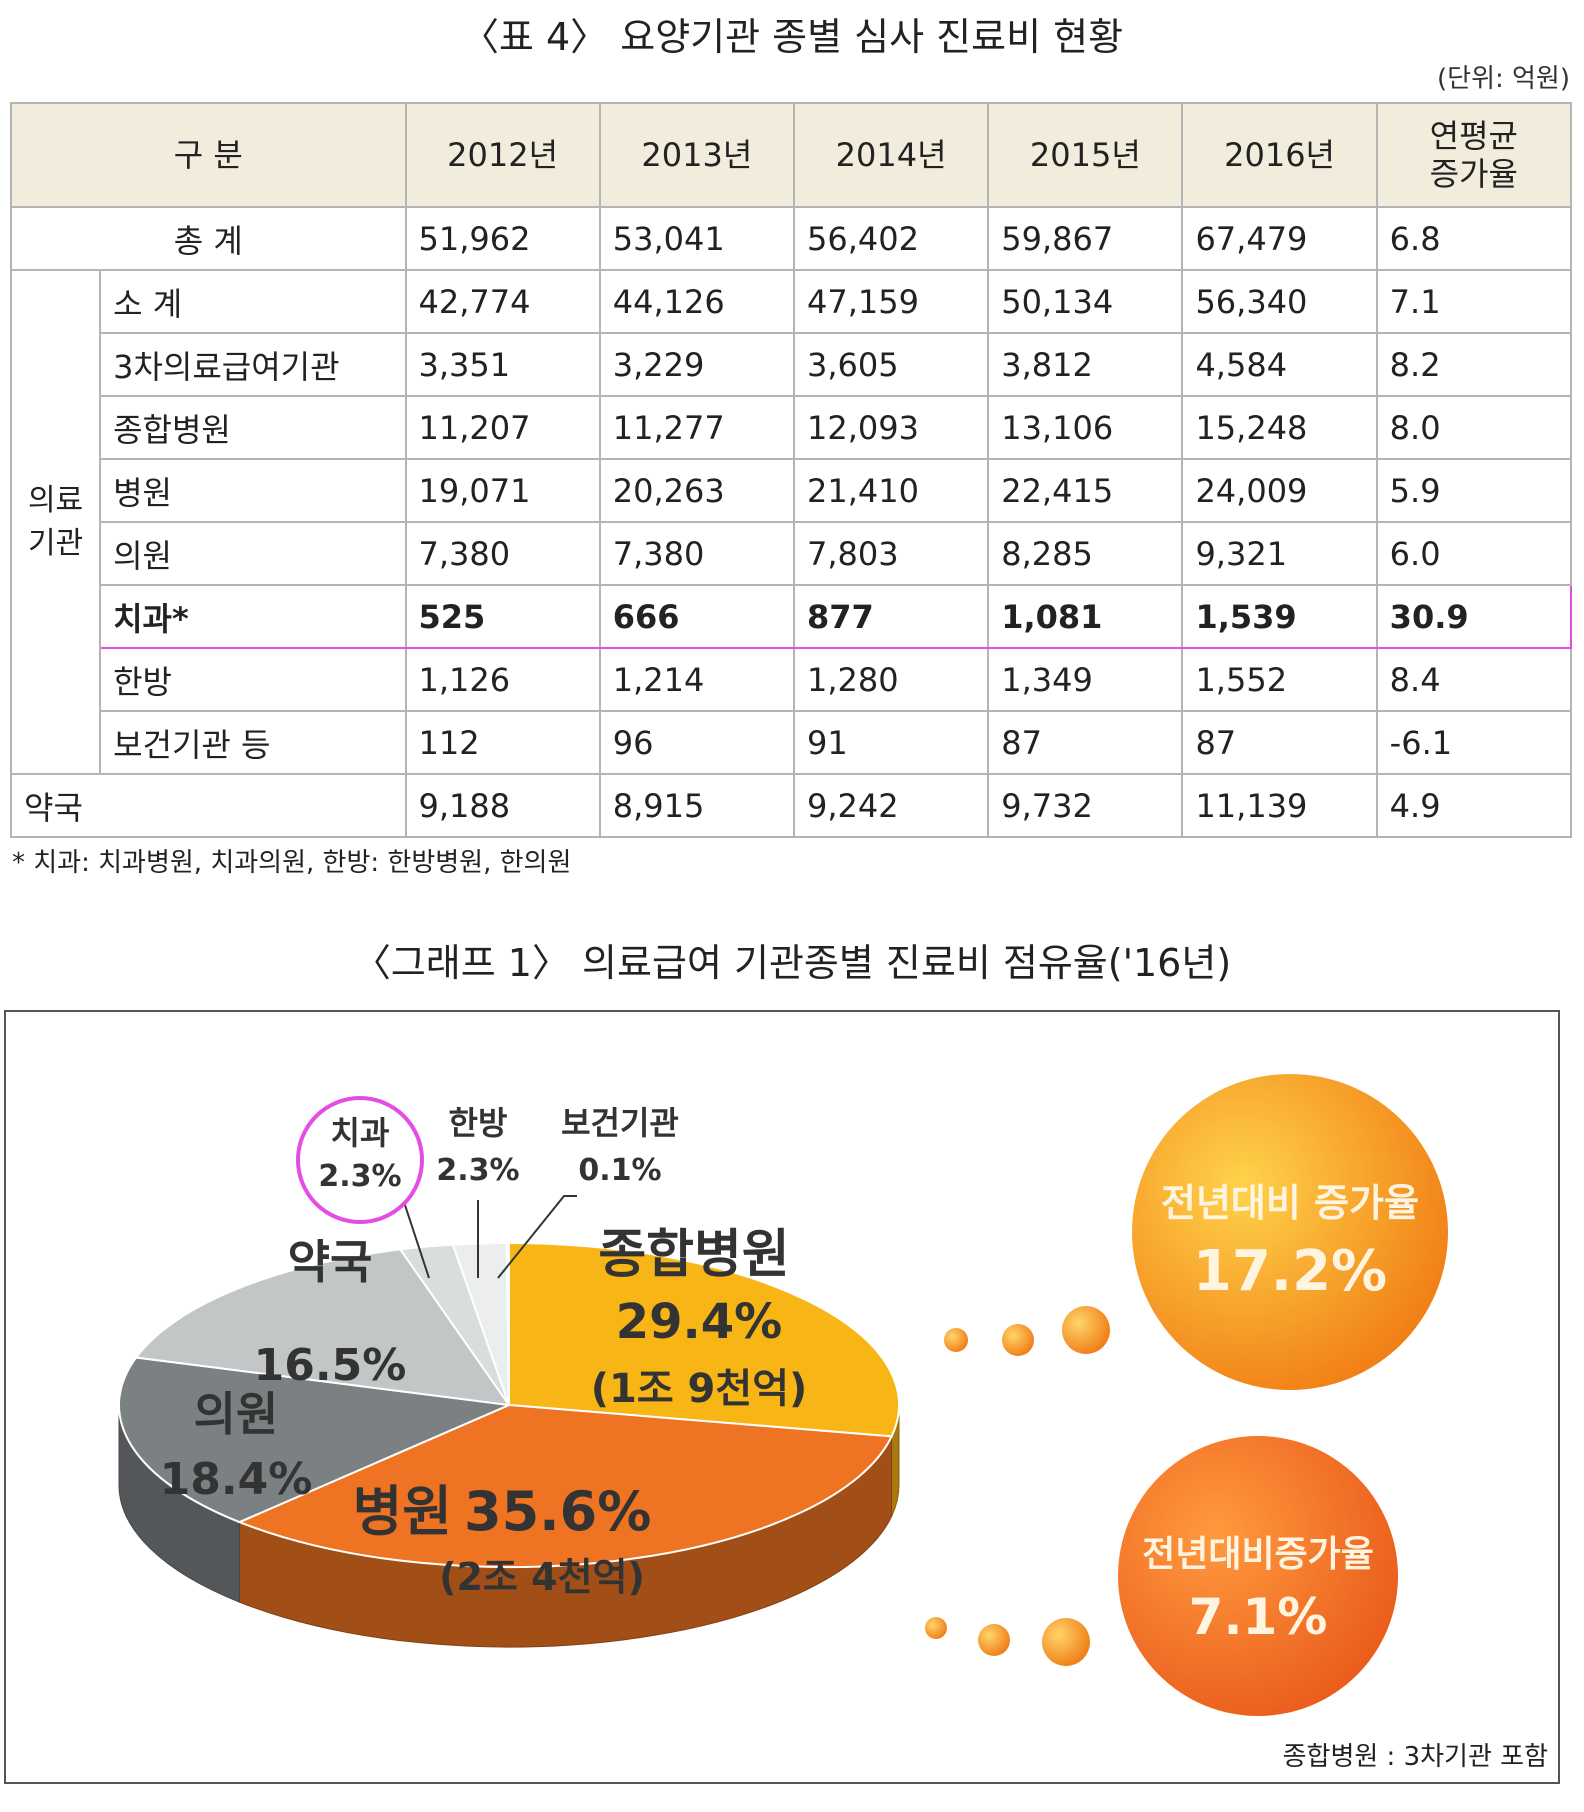  I want to click on cell-value: 50,134, so click(1085, 301).